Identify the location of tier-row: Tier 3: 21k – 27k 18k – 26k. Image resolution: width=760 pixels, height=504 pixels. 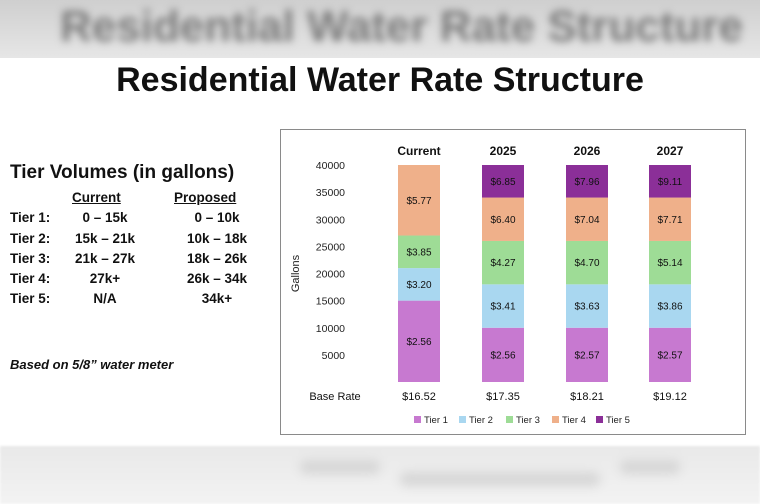
(140, 261).